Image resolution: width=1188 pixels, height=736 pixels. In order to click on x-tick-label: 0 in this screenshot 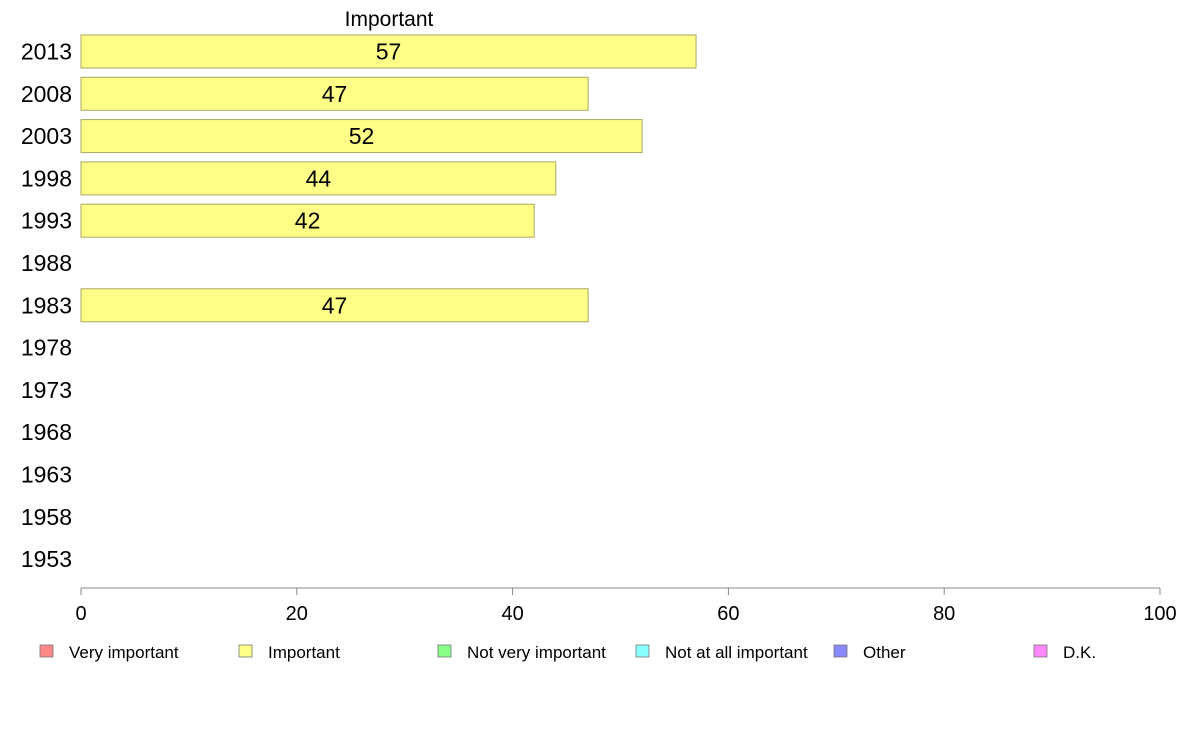, I will do `click(80, 614)`.